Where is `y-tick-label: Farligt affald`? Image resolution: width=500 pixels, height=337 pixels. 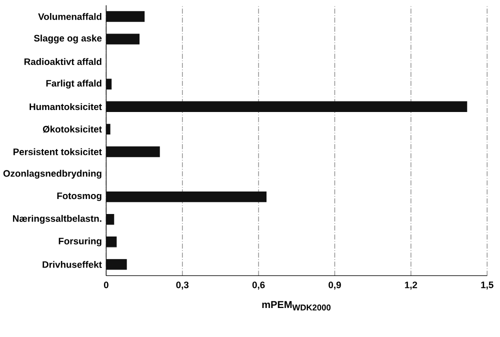 y-tick-label: Farligt affald is located at coordinates (74, 84).